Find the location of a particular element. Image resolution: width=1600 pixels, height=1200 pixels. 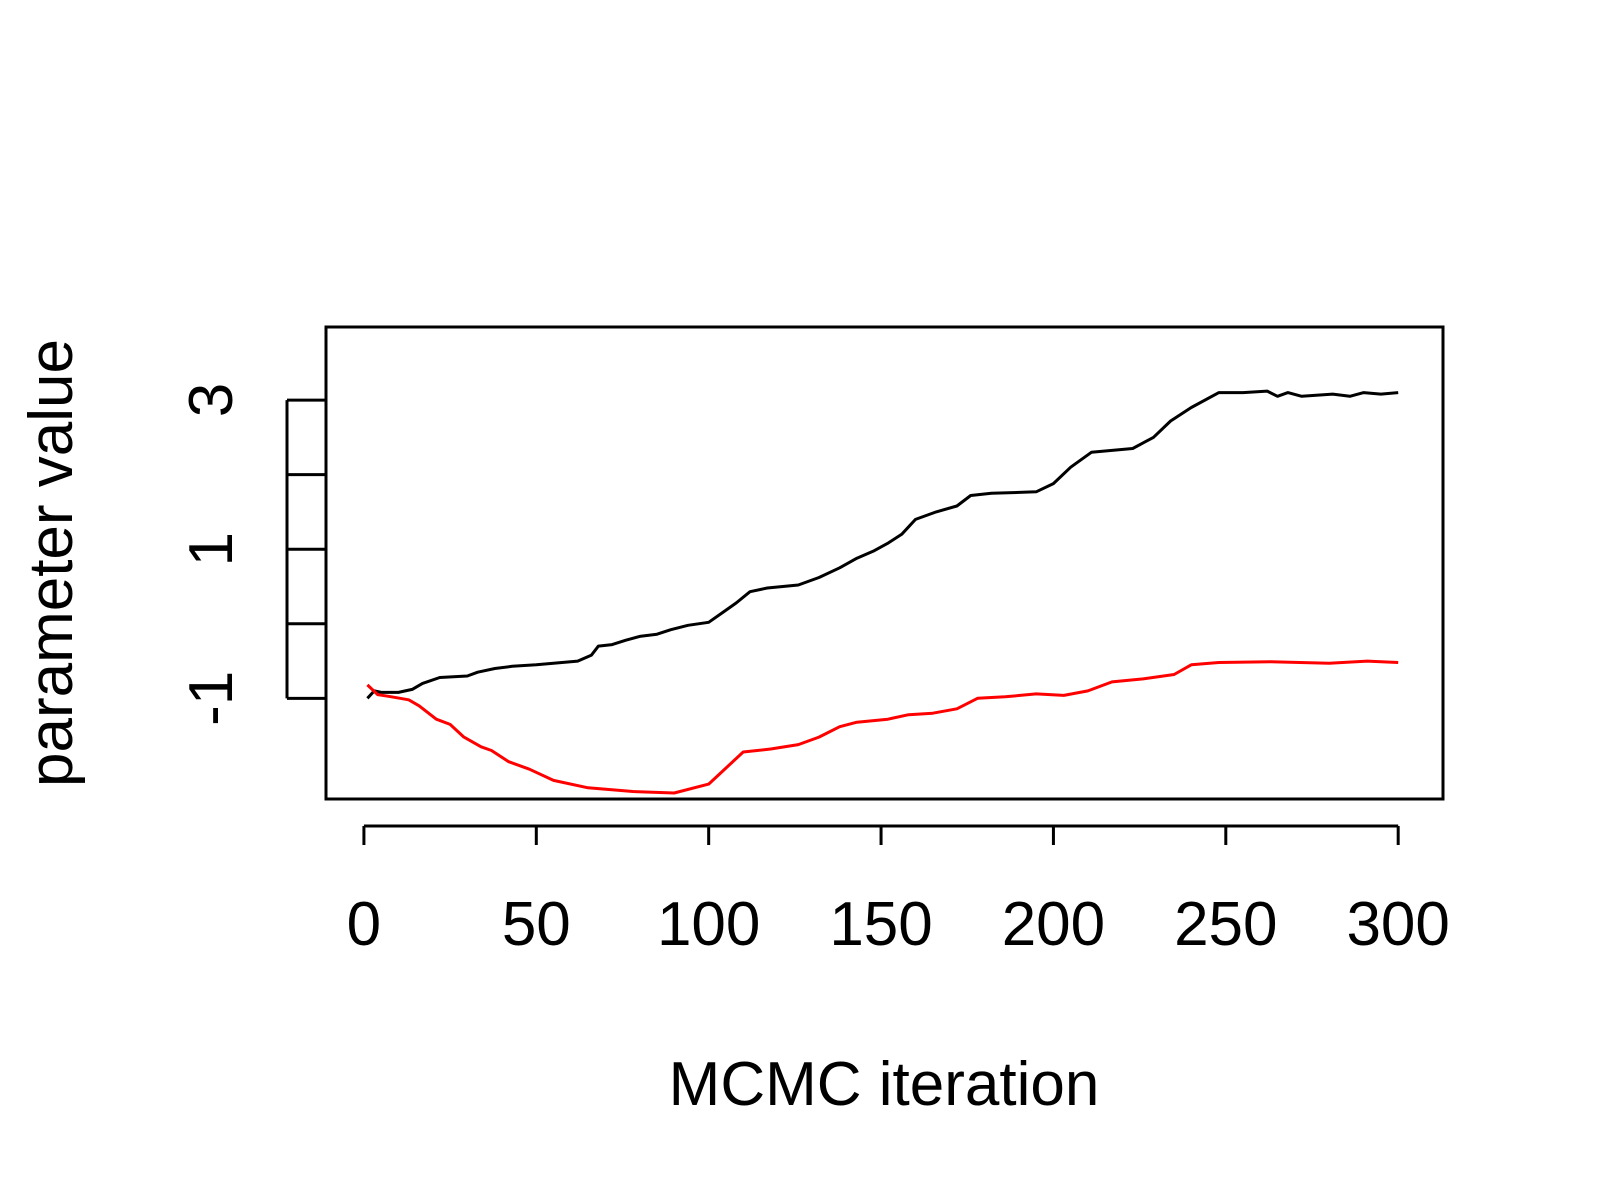

y-tick-label: 3 is located at coordinates (211, 400).